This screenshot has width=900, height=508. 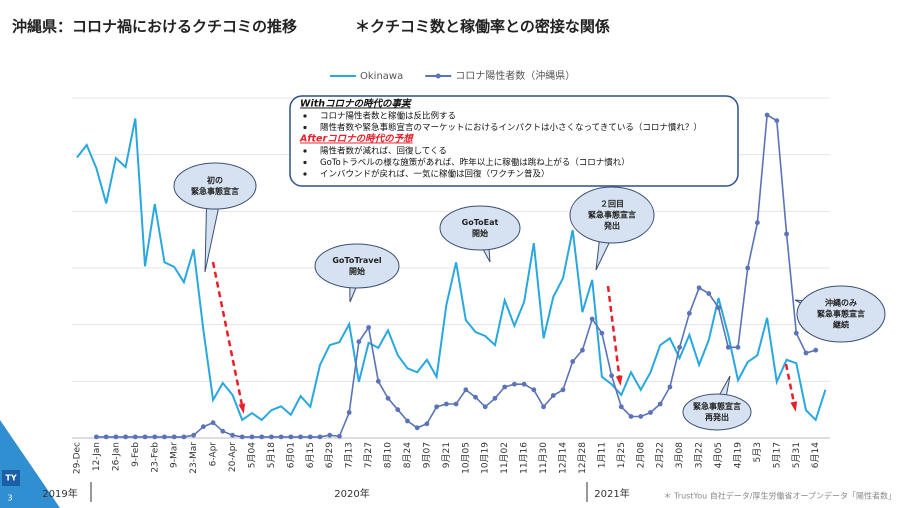 What do you see at coordinates (290, 455) in the screenshot?
I see `x-tick-label: 6月01` at bounding box center [290, 455].